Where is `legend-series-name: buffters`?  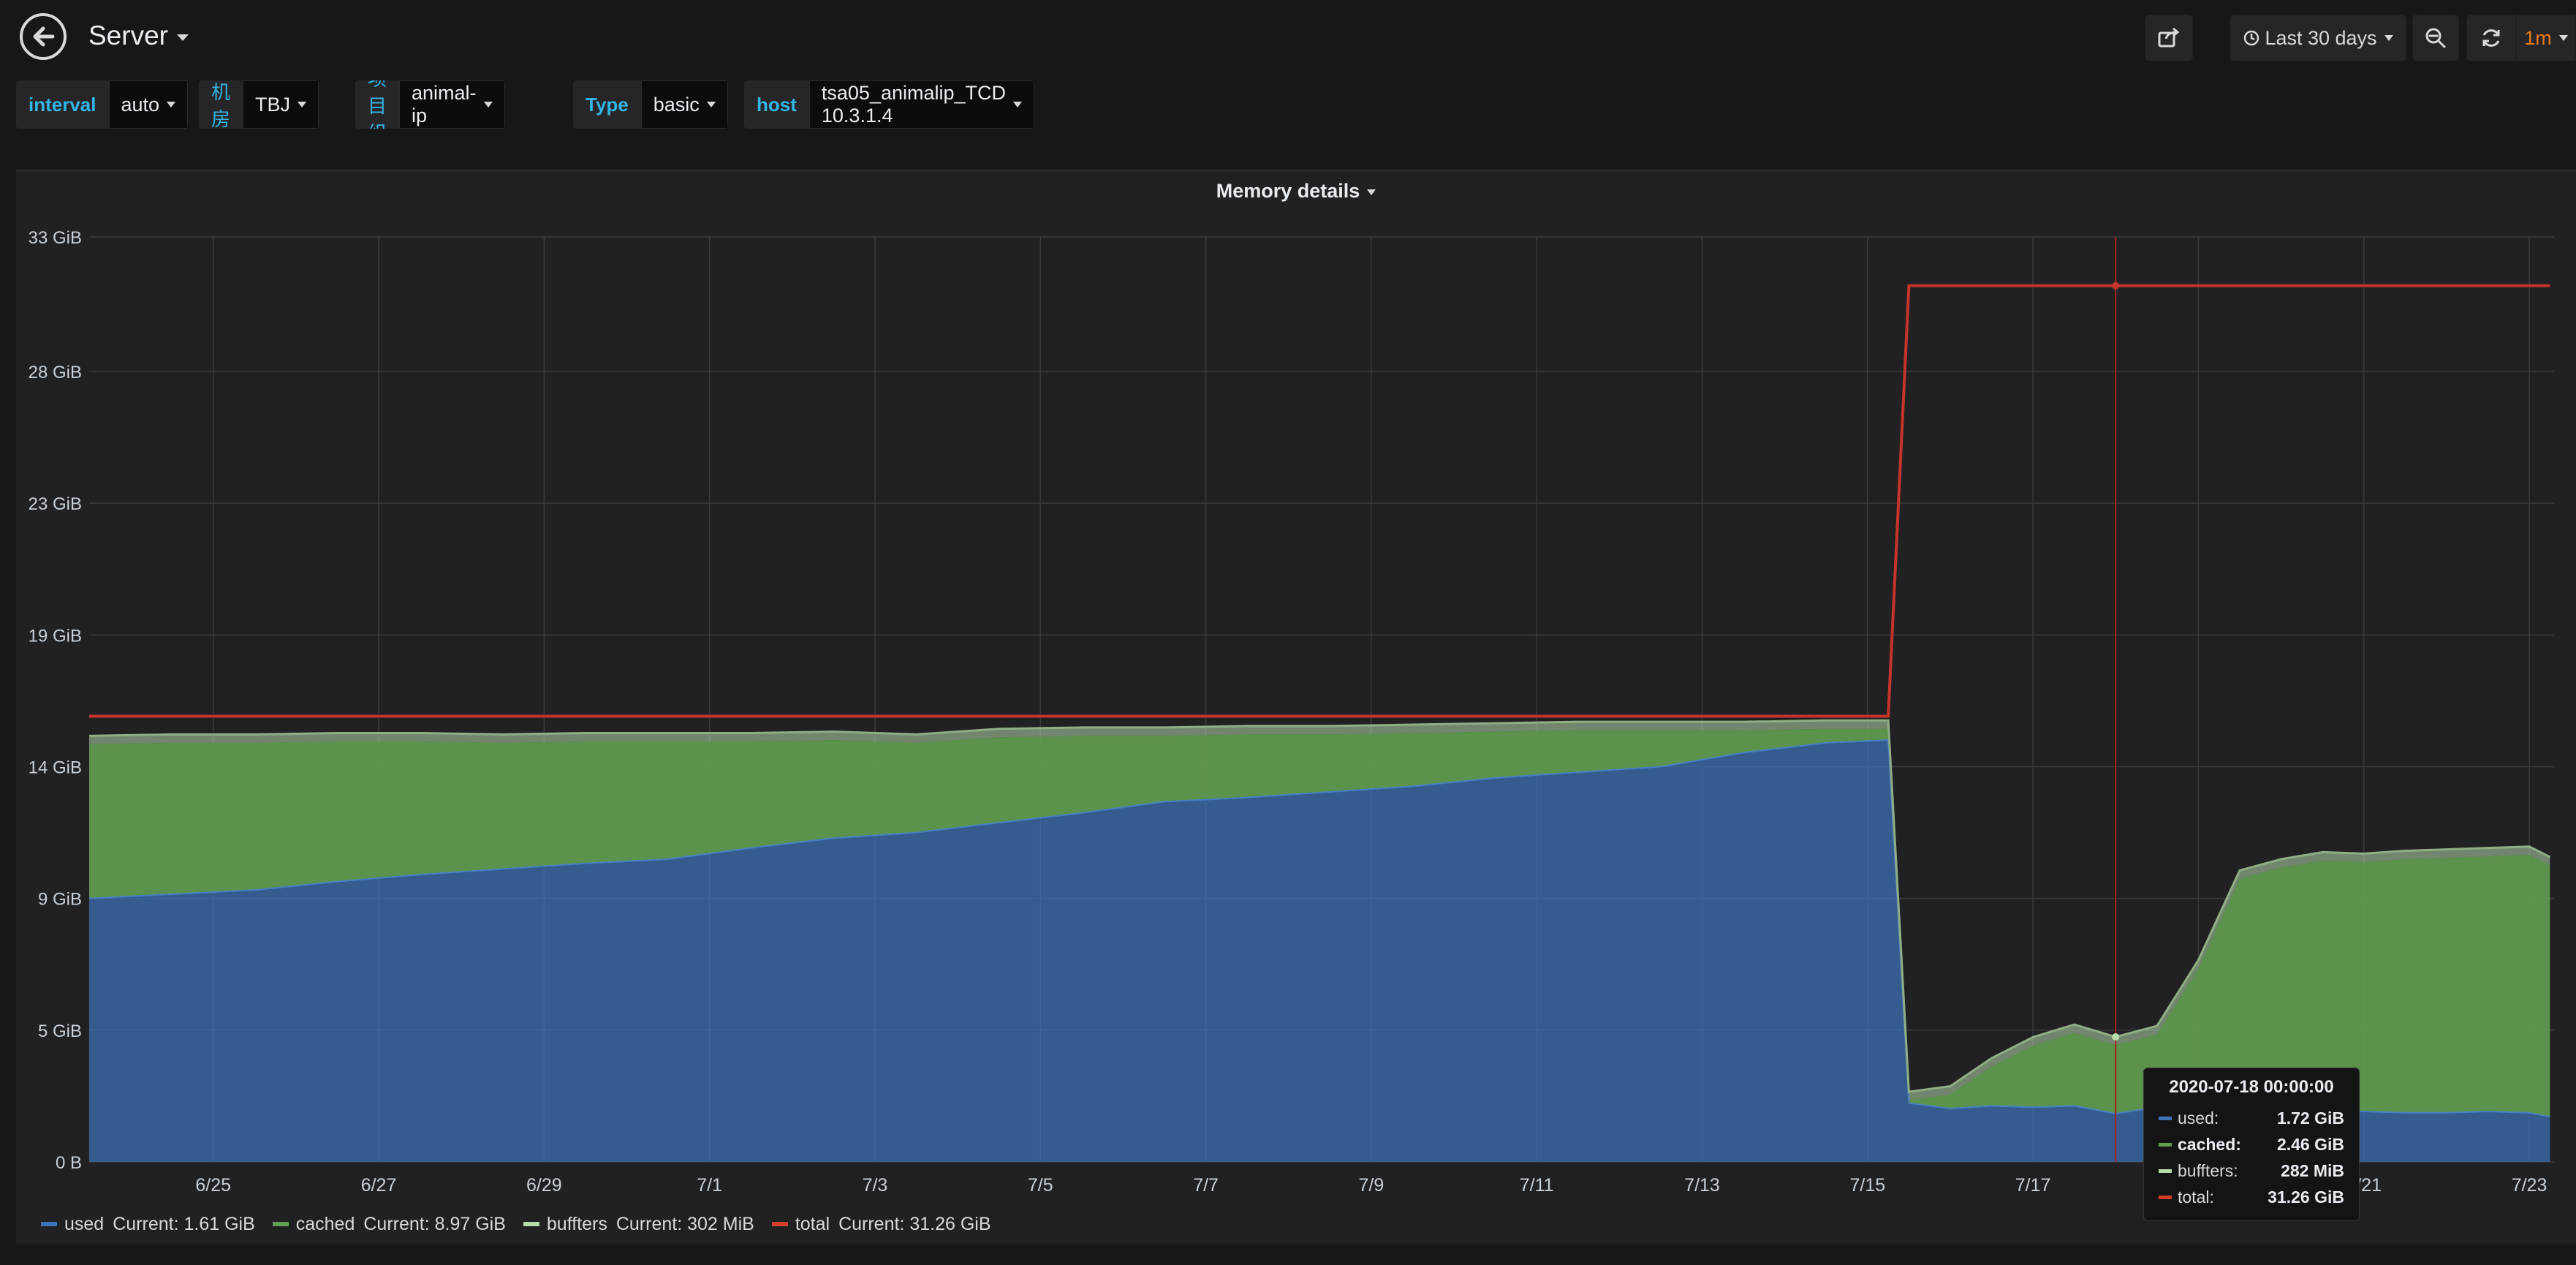 legend-series-name: buffters is located at coordinates (576, 1224).